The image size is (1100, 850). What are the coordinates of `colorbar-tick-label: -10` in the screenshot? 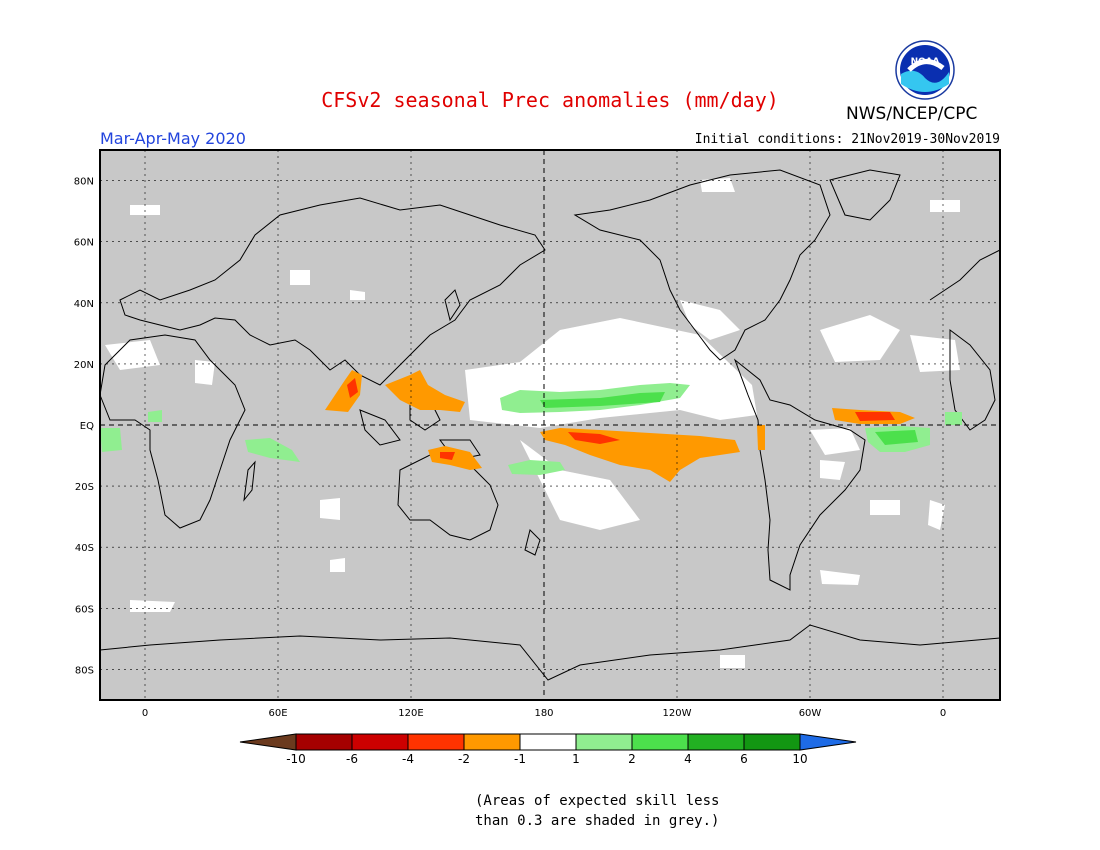 It's located at (296, 759).